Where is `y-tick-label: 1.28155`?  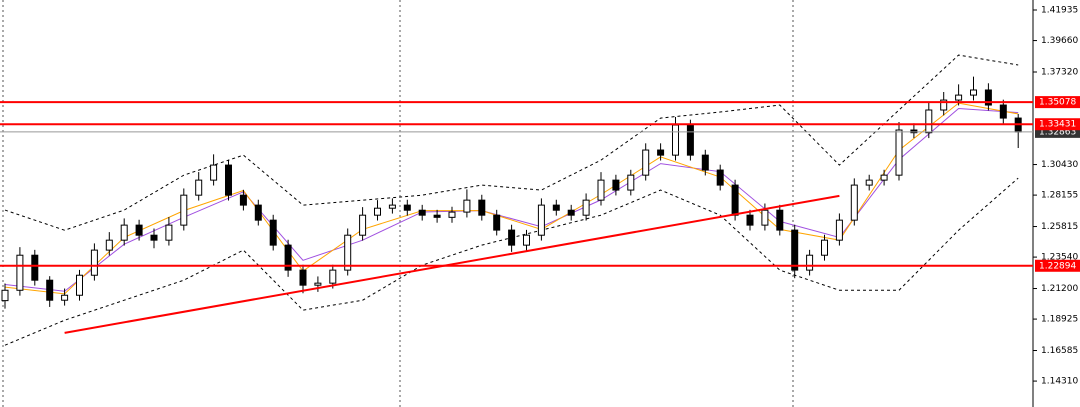 y-tick-label: 1.28155 is located at coordinates (1059, 196).